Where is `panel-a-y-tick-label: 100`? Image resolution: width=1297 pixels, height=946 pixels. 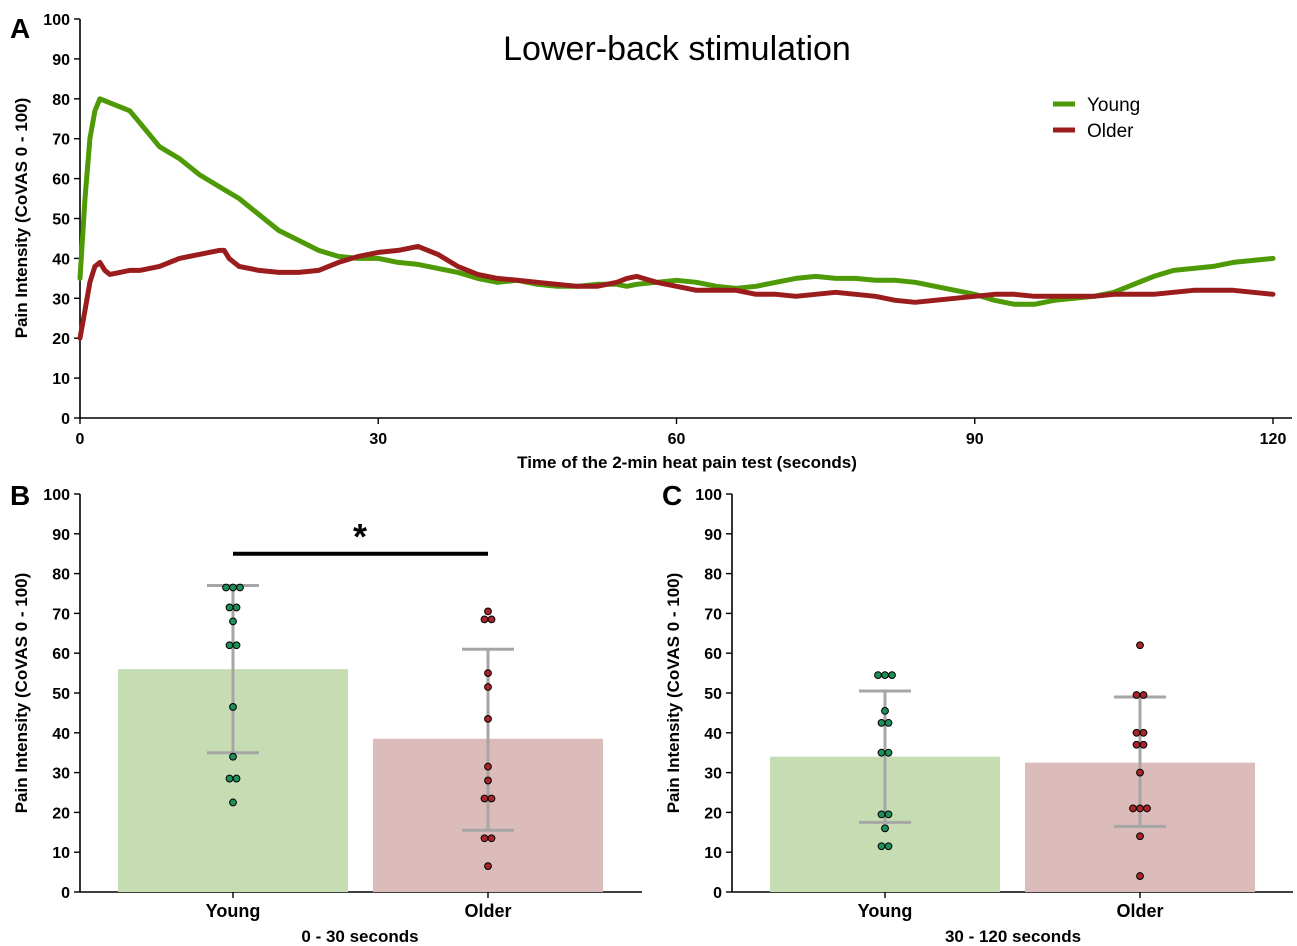
panel-a-y-tick-label: 100 is located at coordinates (56, 20).